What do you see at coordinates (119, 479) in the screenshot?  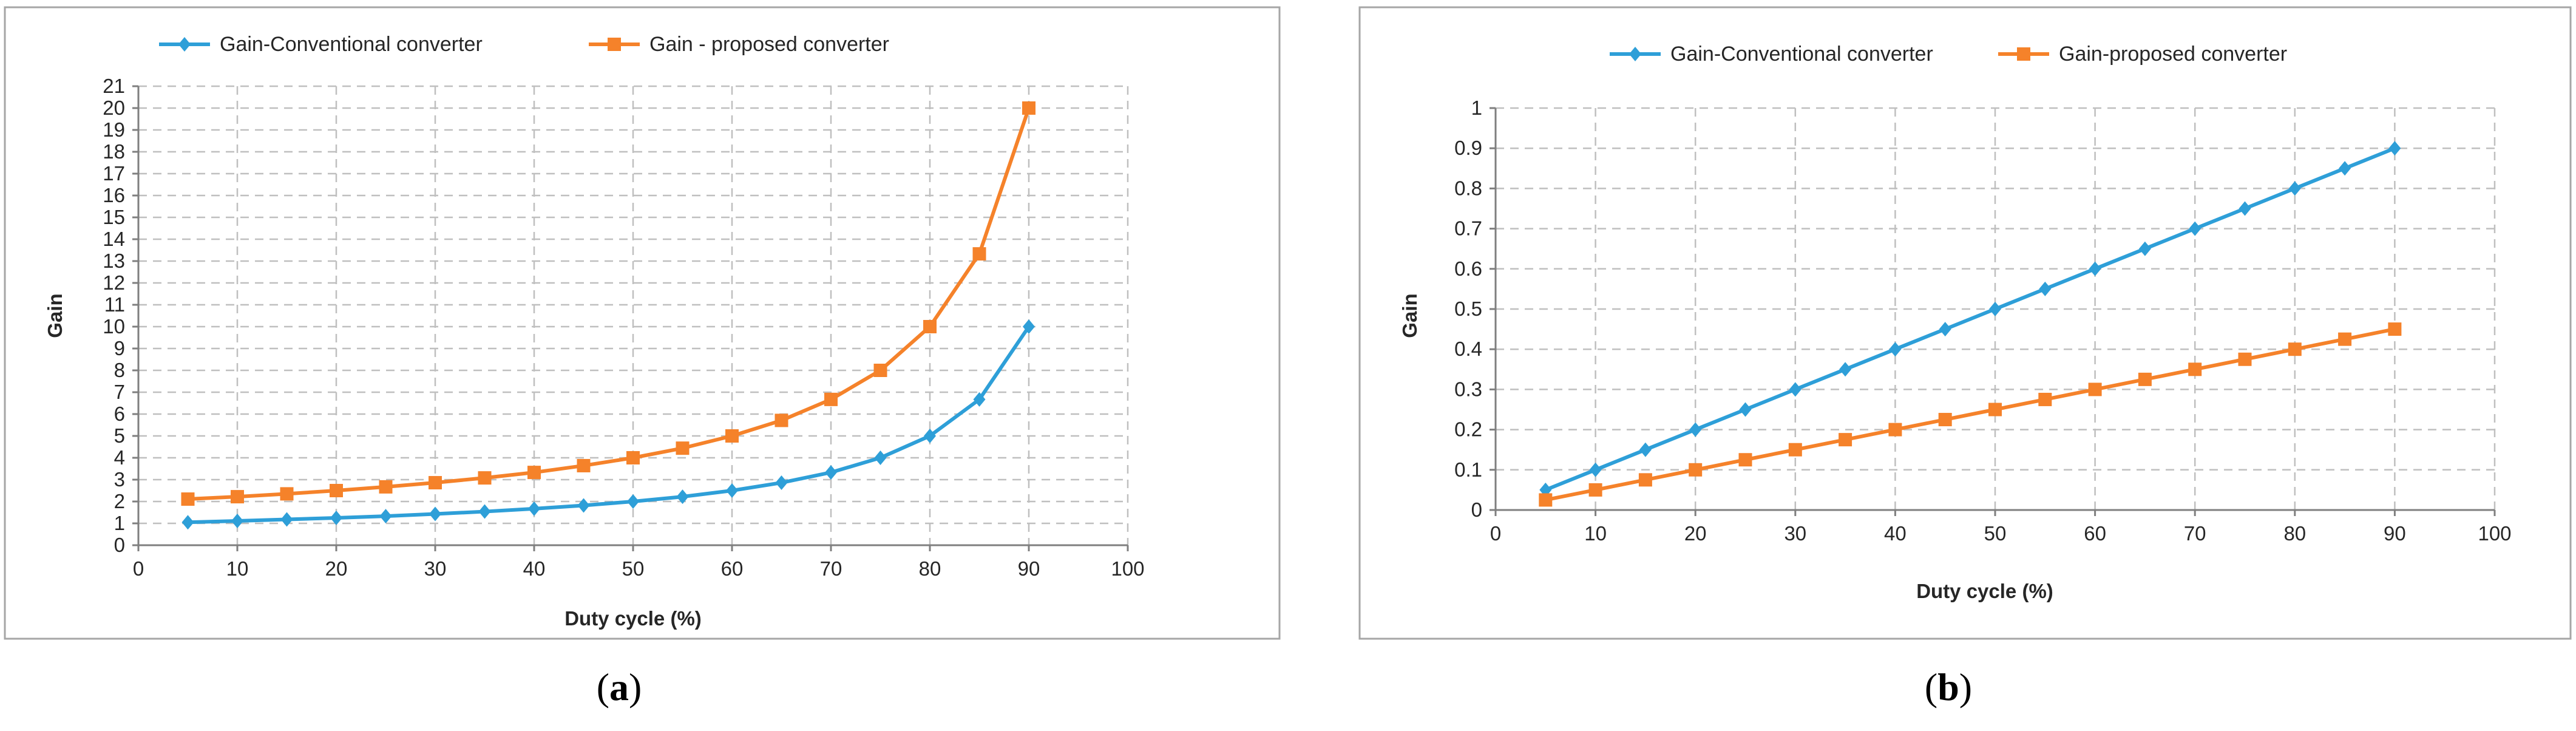 I see `y-tick-label: 3` at bounding box center [119, 479].